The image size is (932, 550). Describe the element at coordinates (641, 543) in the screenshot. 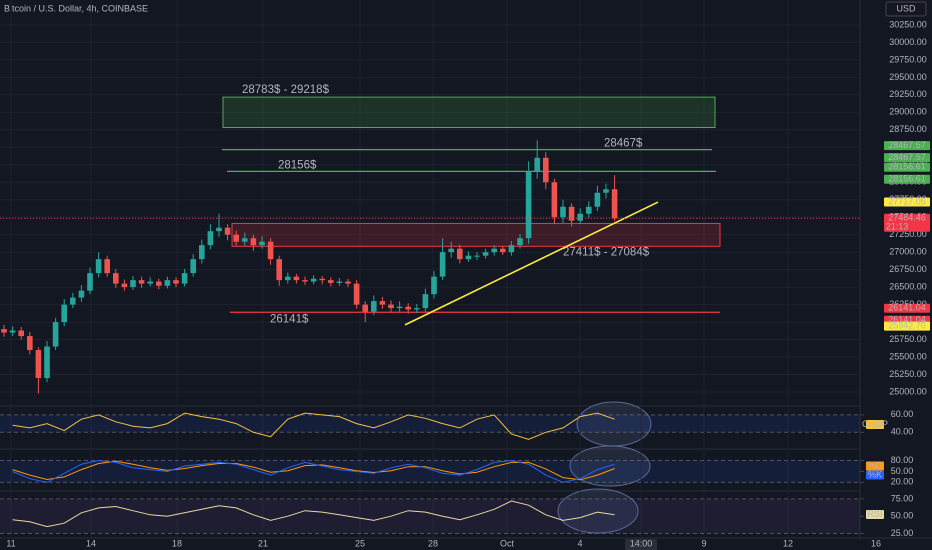

I see `x-tick-label: 14:00` at that location.